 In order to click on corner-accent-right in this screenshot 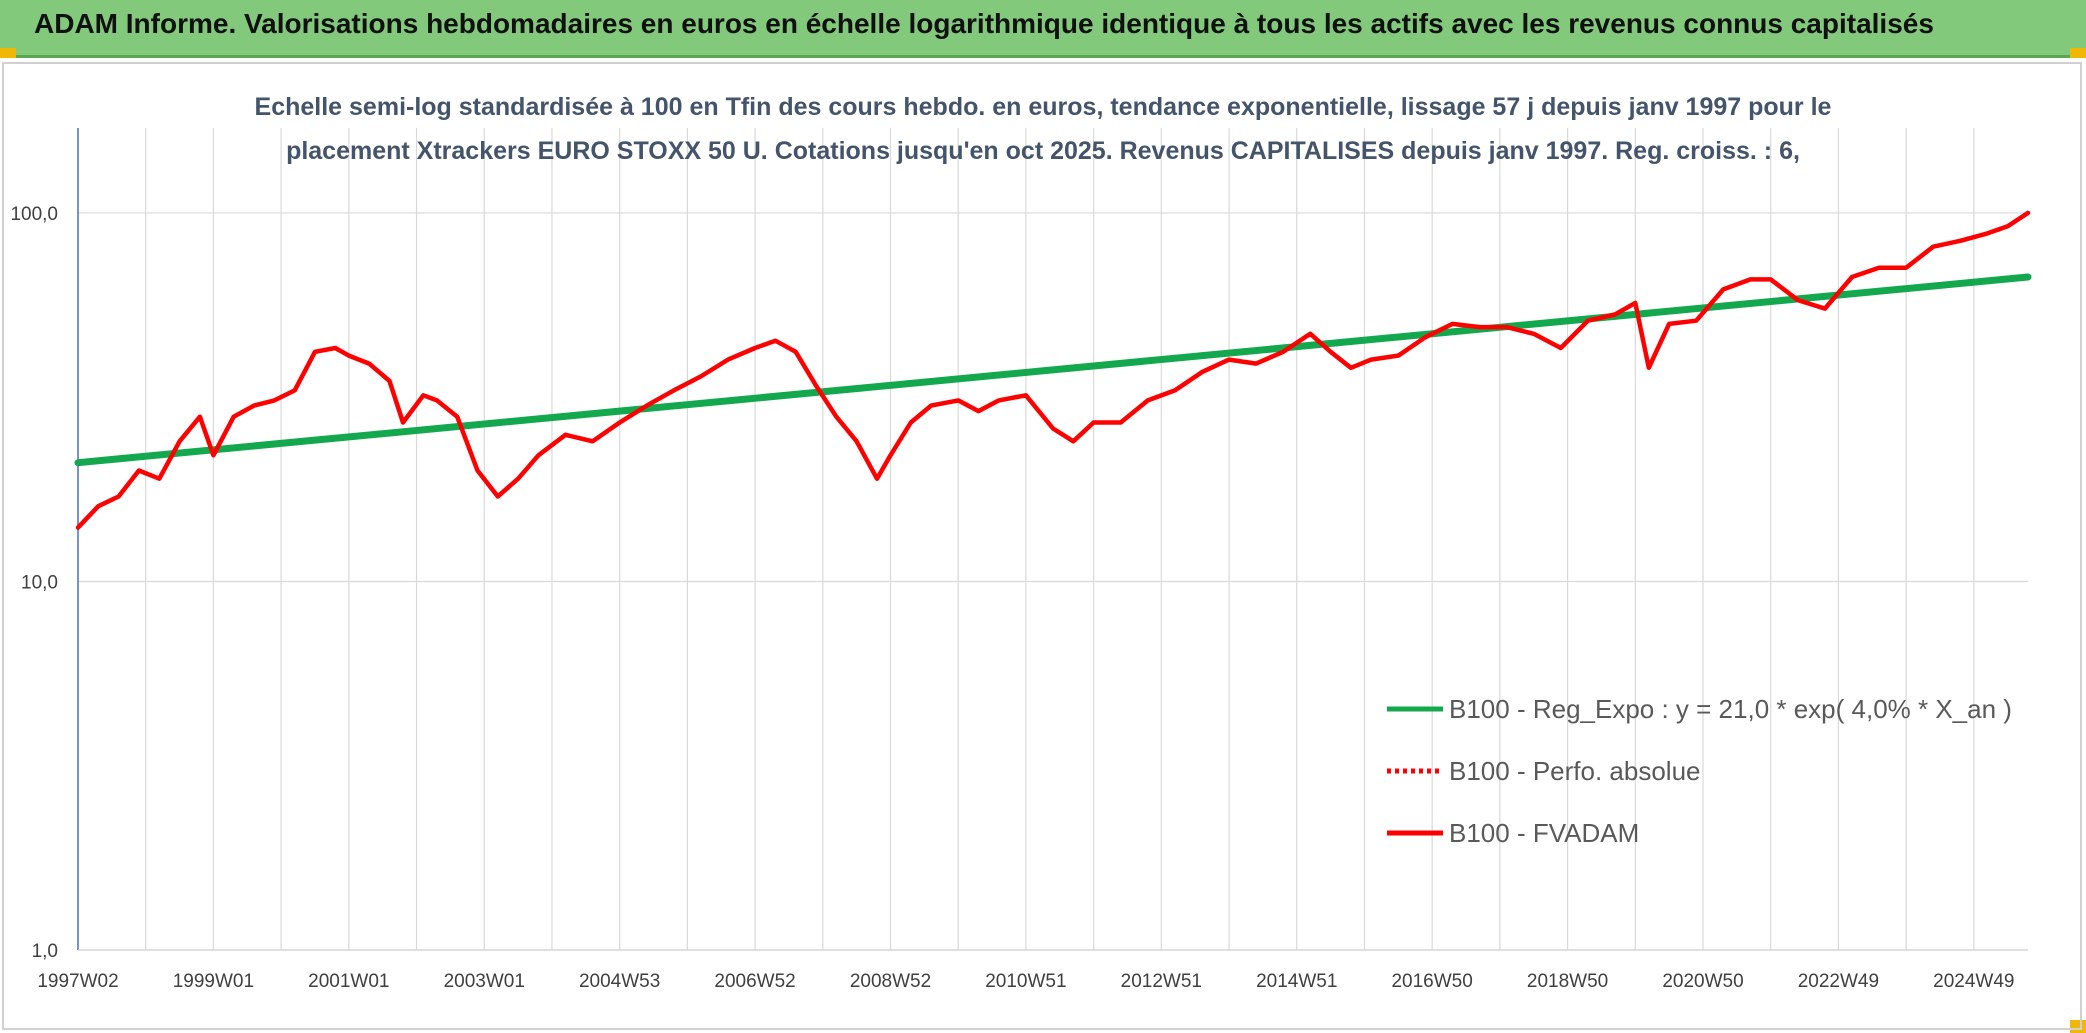, I will do `click(2078, 53)`.